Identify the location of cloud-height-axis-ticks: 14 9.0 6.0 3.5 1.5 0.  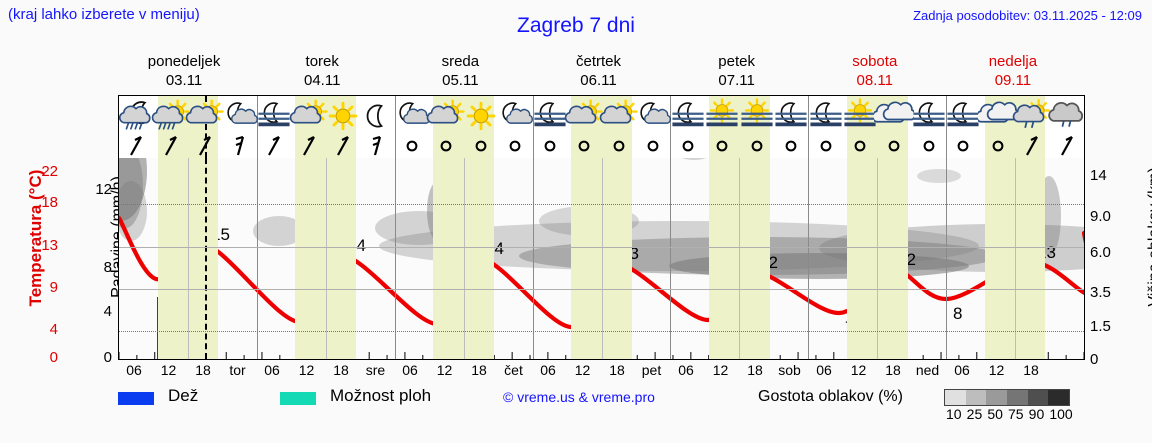
(1113, 231).